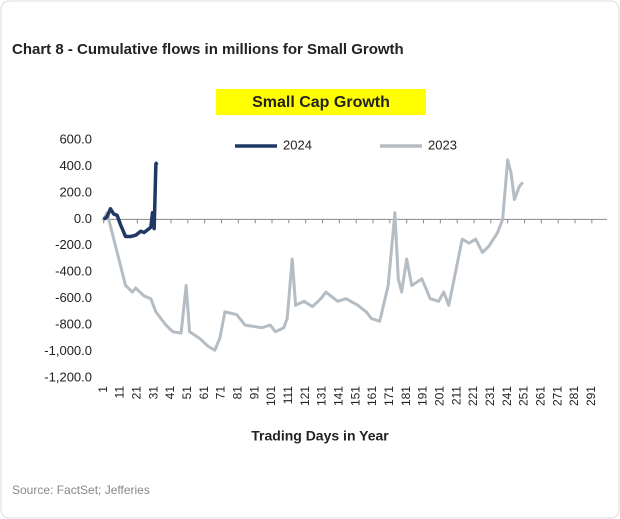 This screenshot has width=620, height=519. I want to click on y-tick-label: -600.0, so click(73, 297).